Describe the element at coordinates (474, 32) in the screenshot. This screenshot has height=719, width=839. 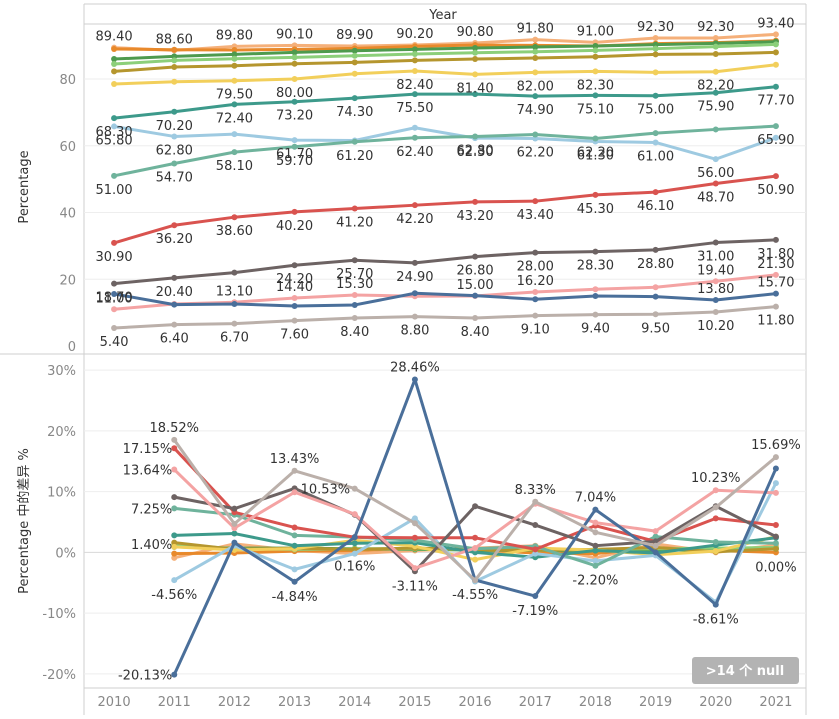
I see `top-data-label: 90.80` at that location.